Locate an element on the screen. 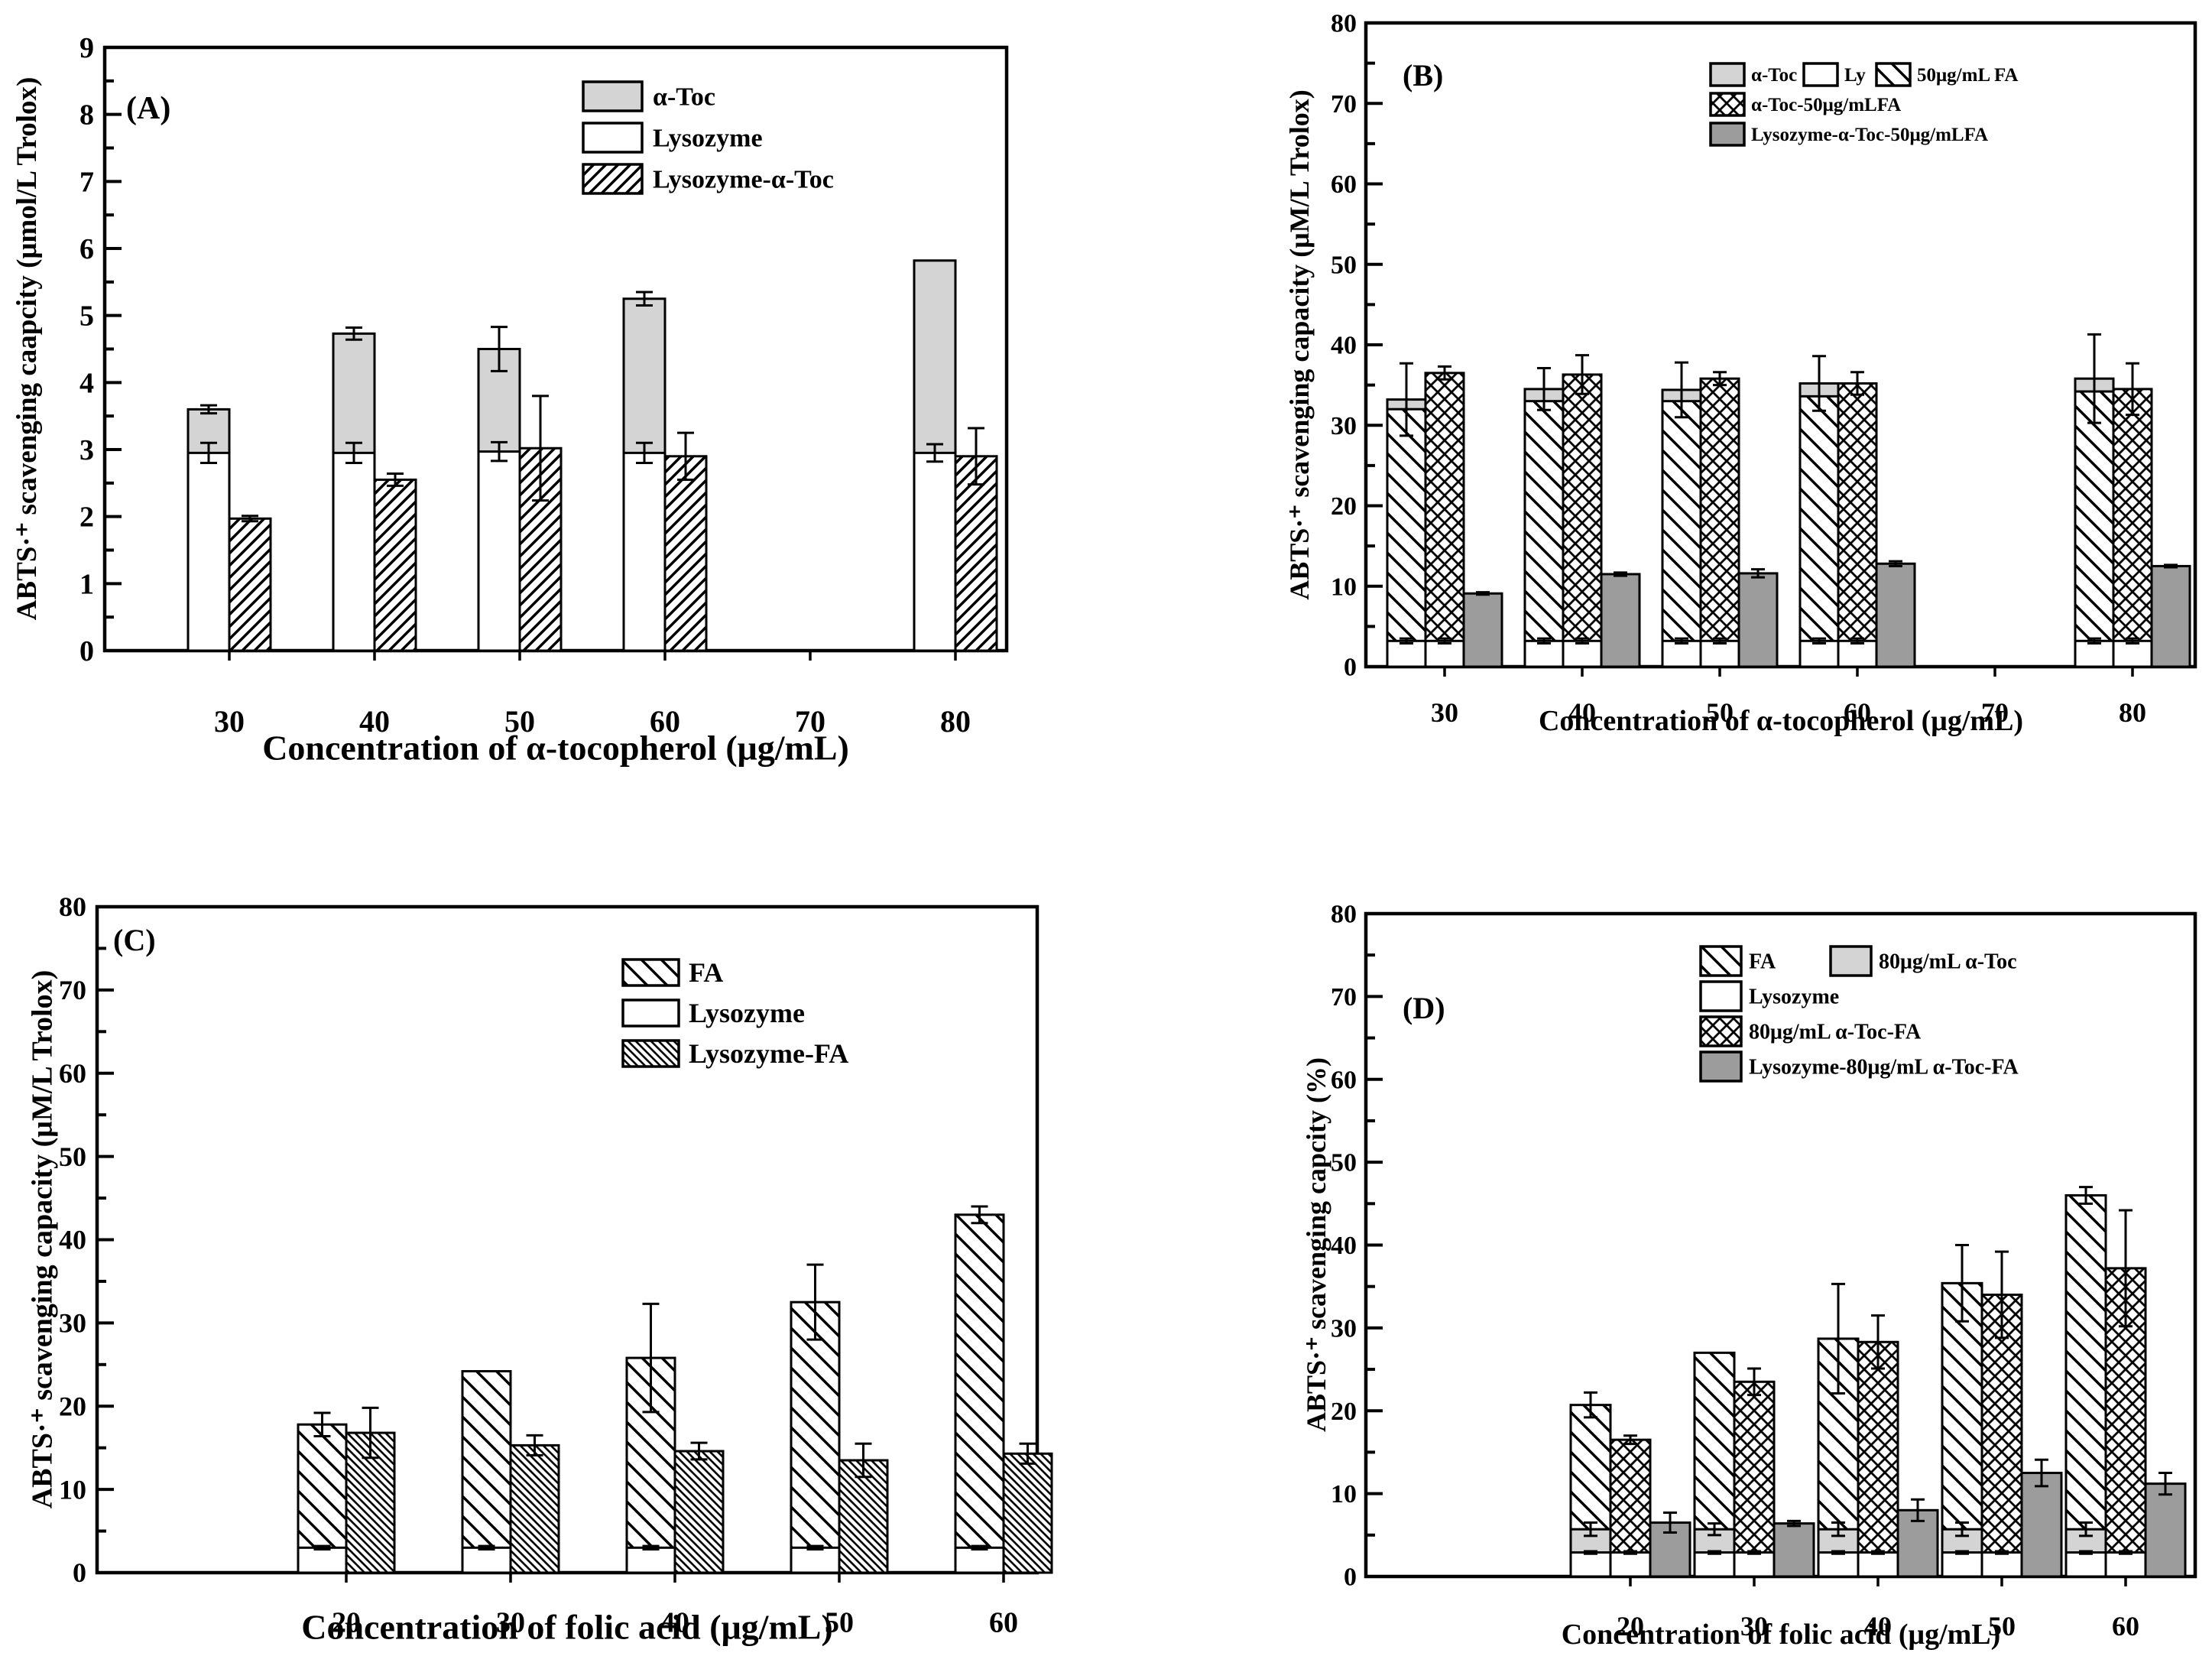 This screenshot has height=1656, width=2212. legend-label-A-atoc: α-Toc is located at coordinates (684, 98).